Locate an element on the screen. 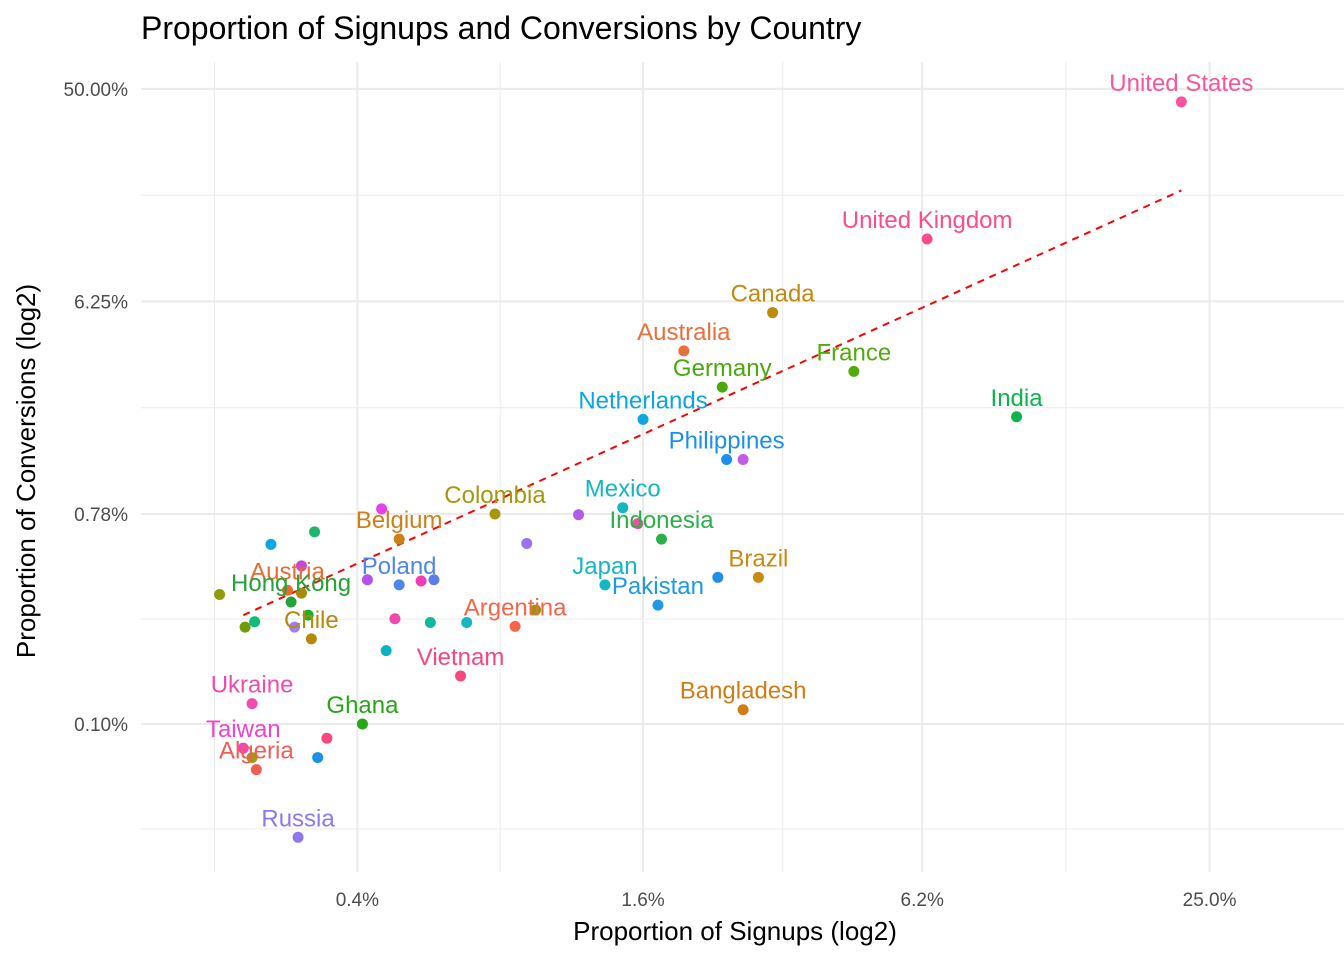  point-taiwan is located at coordinates (243, 748).